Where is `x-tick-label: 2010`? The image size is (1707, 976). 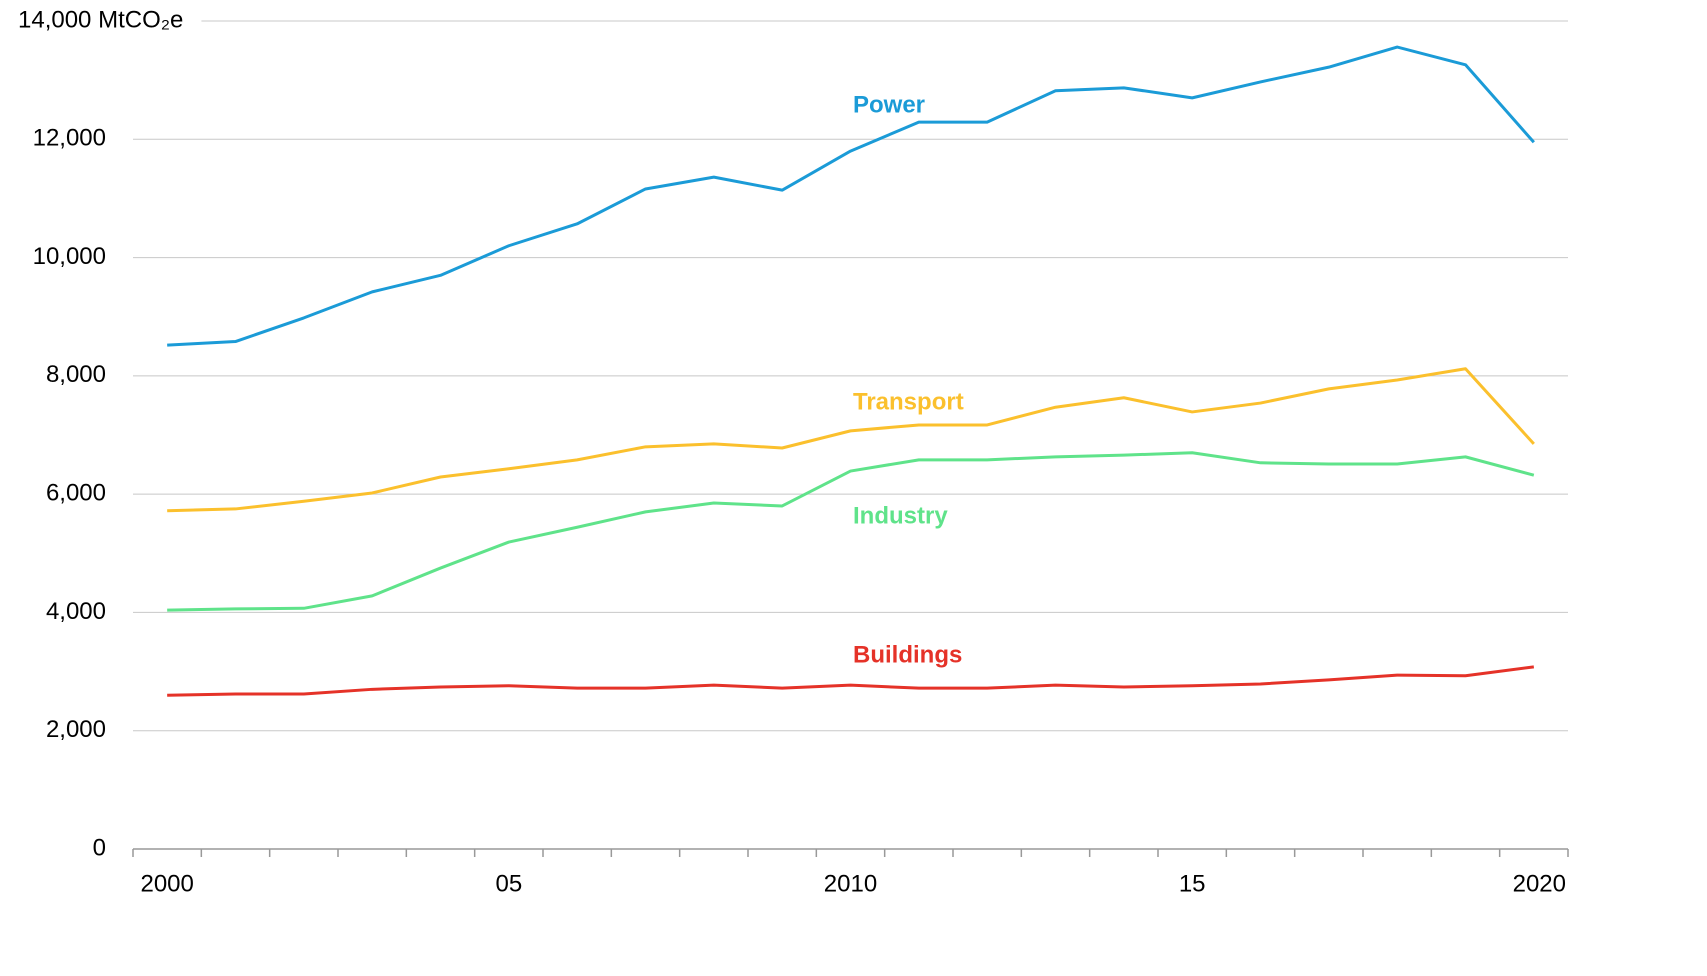
x-tick-label: 2010 is located at coordinates (850, 883).